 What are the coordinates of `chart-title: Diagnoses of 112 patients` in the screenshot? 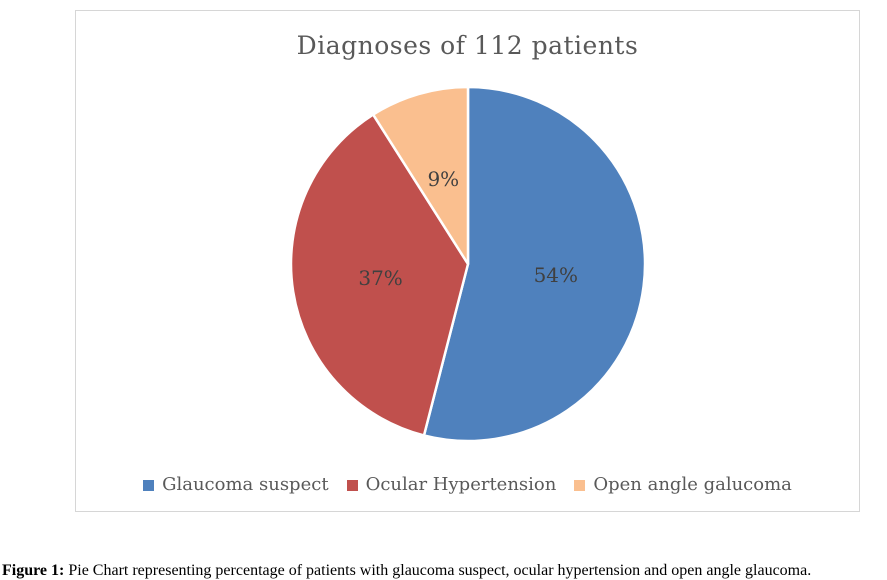 It's located at (467, 45).